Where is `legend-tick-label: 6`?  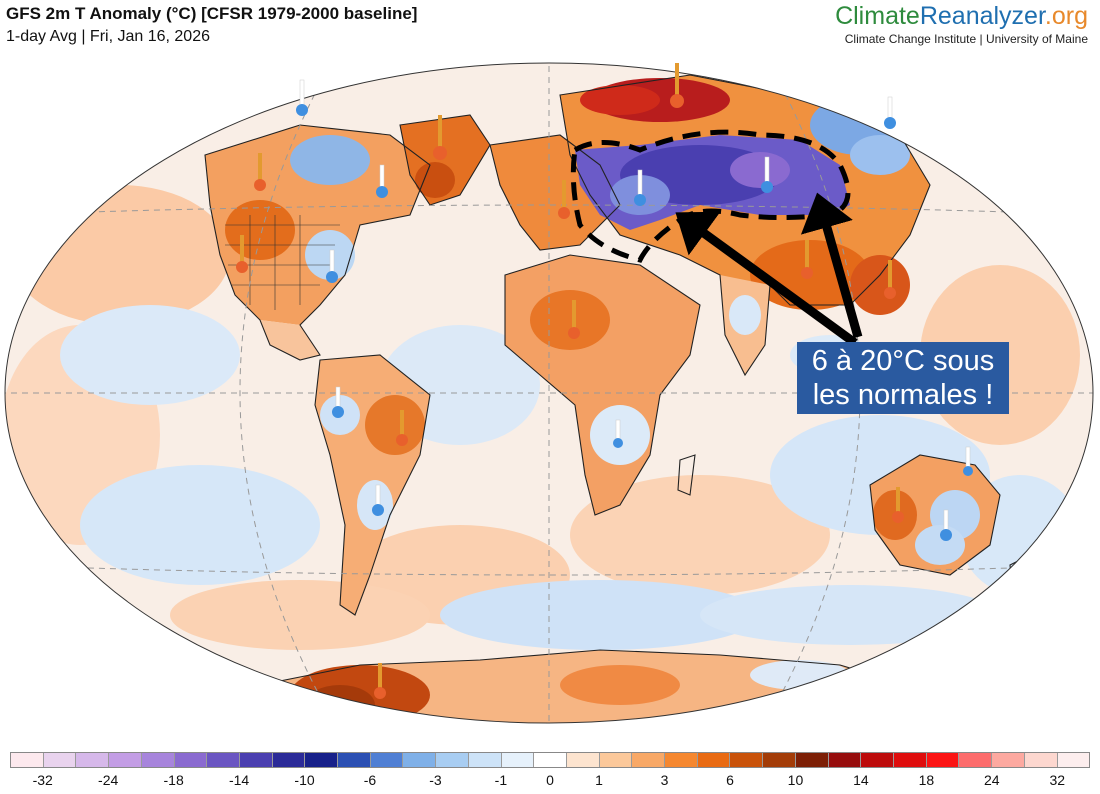 legend-tick-label: 6 is located at coordinates (730, 780).